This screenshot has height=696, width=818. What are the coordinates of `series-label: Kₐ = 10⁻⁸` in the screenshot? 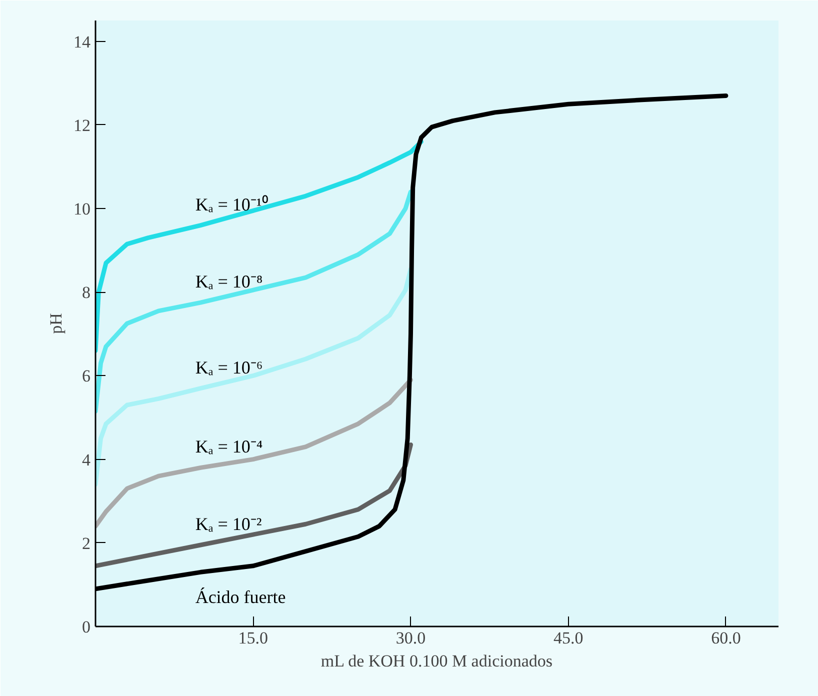 It's located at (229, 282).